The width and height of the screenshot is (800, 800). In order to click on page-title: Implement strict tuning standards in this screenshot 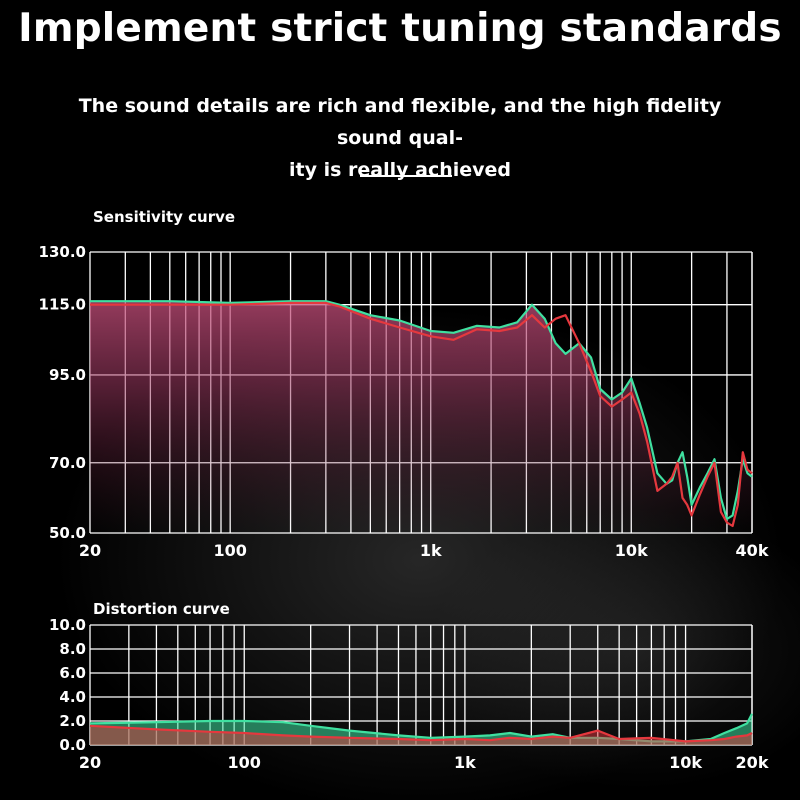, I will do `click(400, 28)`.